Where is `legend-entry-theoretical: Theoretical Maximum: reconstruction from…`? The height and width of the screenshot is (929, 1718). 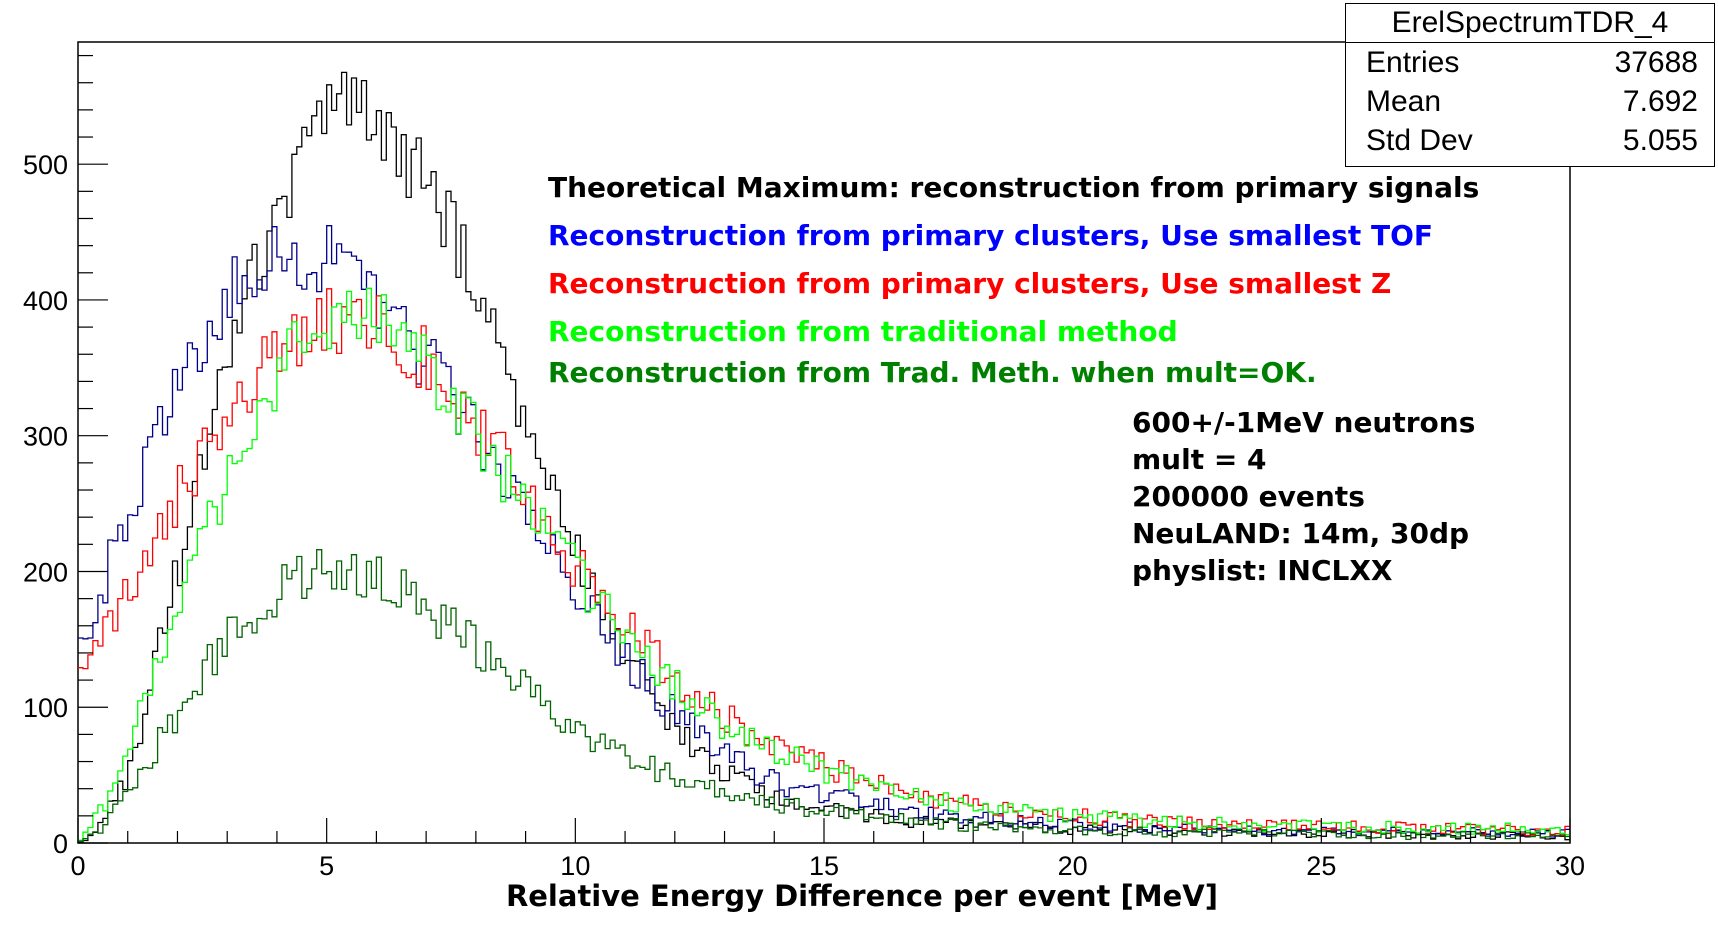 legend-entry-theoretical: Theoretical Maximum: reconstruction from… is located at coordinates (1013, 187).